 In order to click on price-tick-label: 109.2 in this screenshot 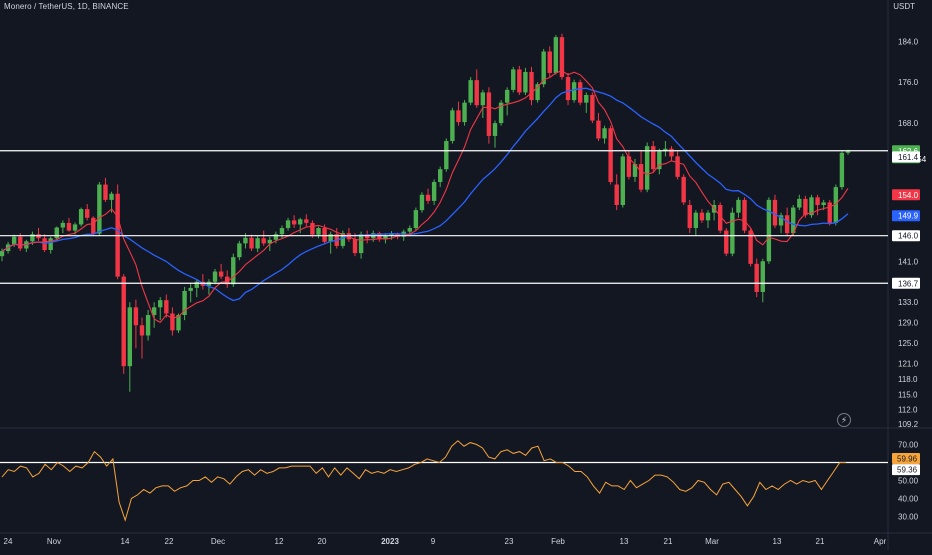, I will do `click(908, 424)`.